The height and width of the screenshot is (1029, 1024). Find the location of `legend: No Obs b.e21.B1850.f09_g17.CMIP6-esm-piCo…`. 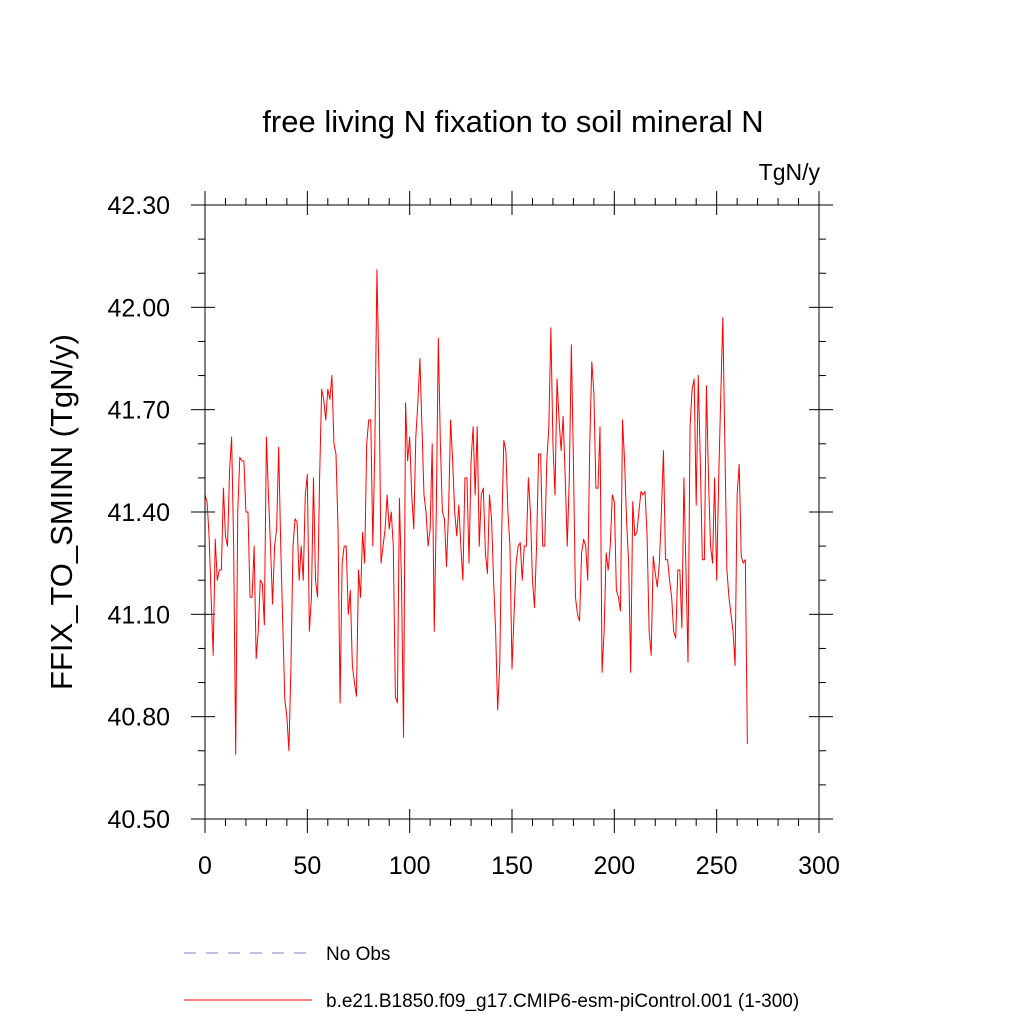

legend: No Obs b.e21.B1850.f09_g17.CMIP6-esm-piCo… is located at coordinates (491, 978).